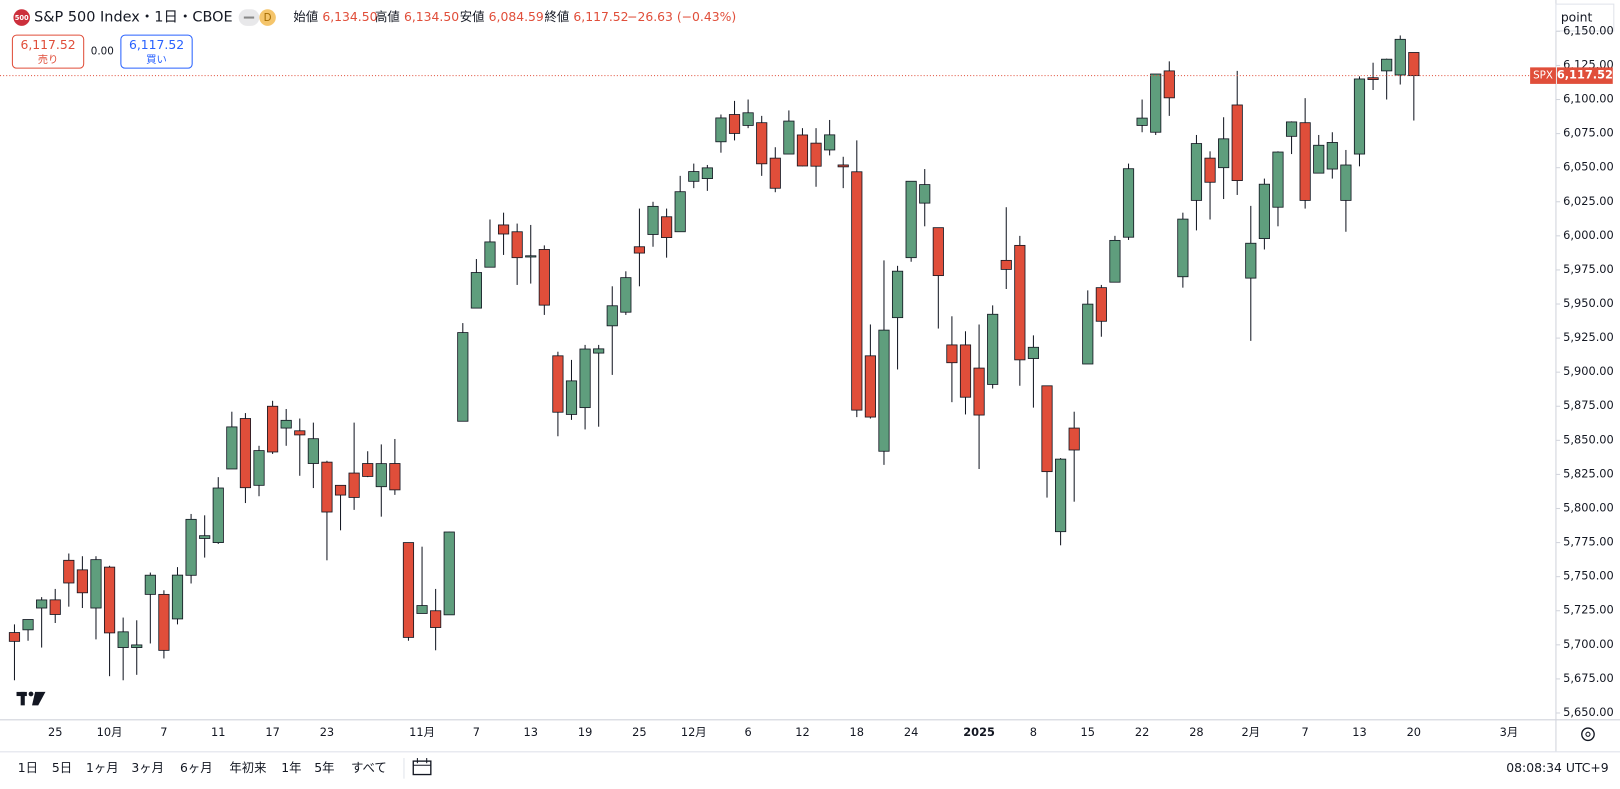 This screenshot has width=1620, height=789. I want to click on range-button: 5年, so click(324, 767).